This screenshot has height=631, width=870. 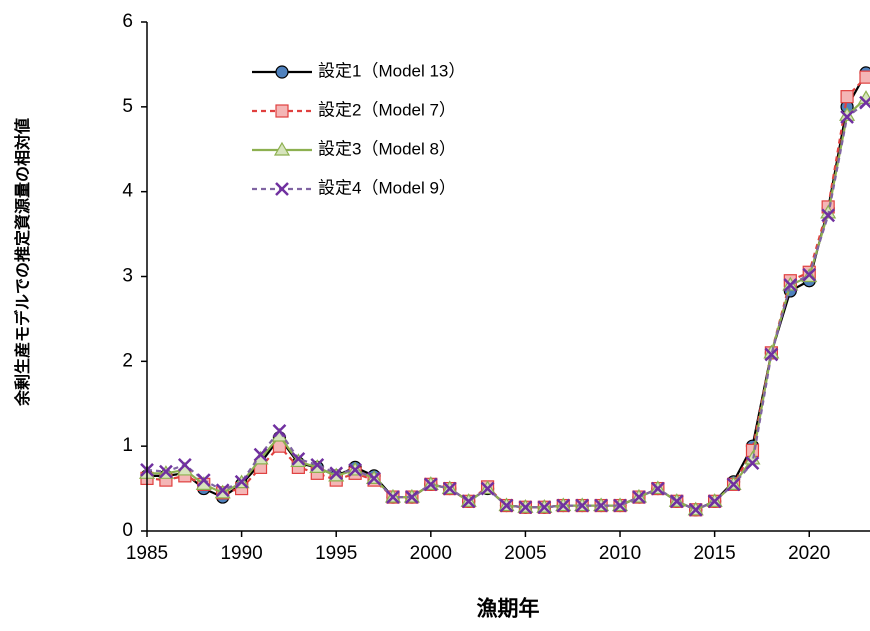 What do you see at coordinates (714, 553) in the screenshot?
I see `x-tick-label: 2015` at bounding box center [714, 553].